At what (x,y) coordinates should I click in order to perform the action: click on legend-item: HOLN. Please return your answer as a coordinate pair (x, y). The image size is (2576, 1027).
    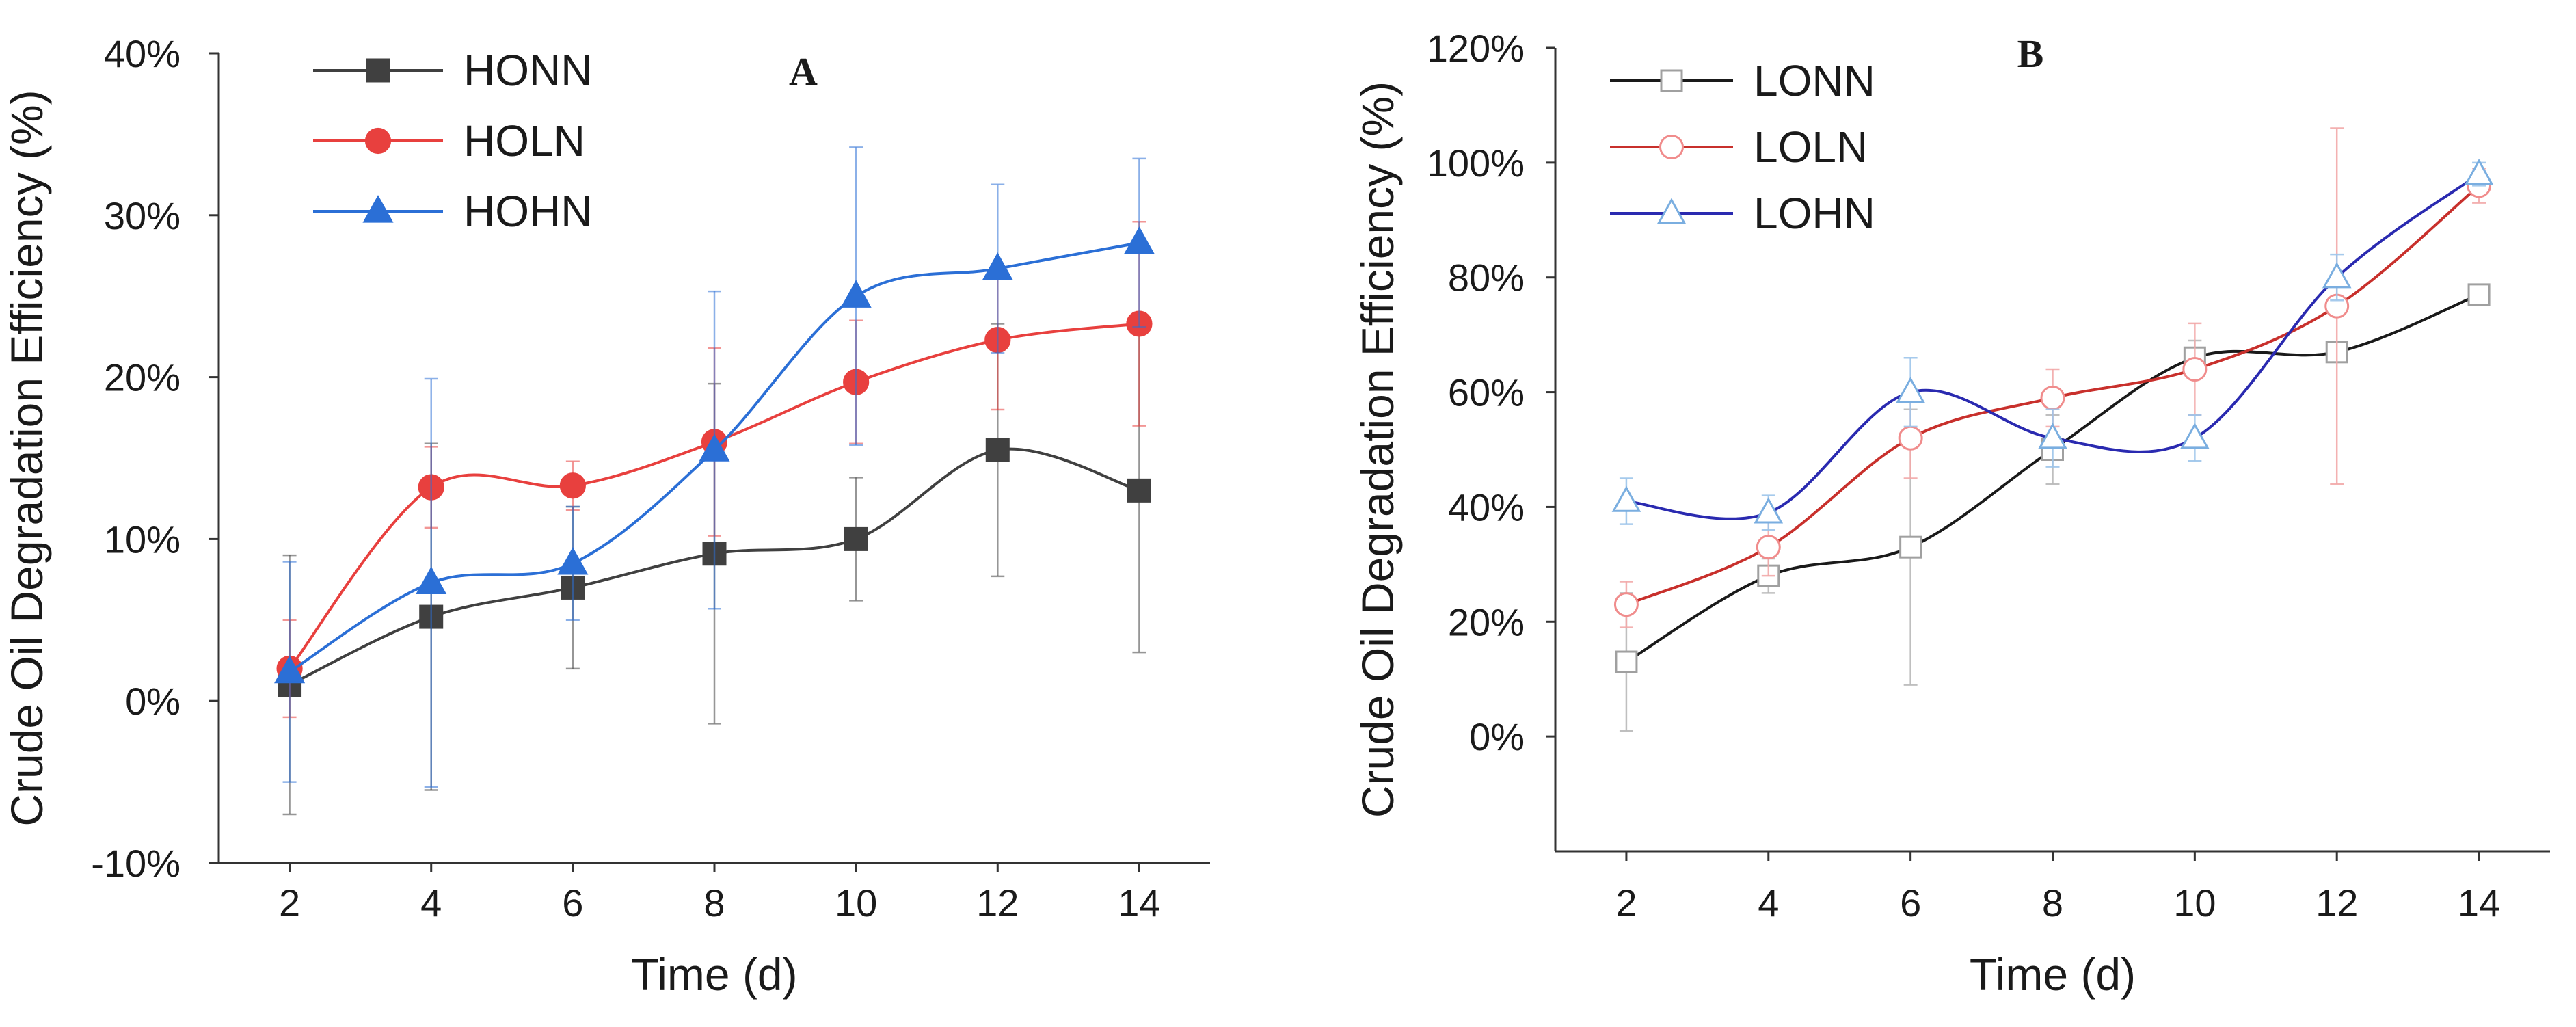
    Looking at the image, I should click on (449, 140).